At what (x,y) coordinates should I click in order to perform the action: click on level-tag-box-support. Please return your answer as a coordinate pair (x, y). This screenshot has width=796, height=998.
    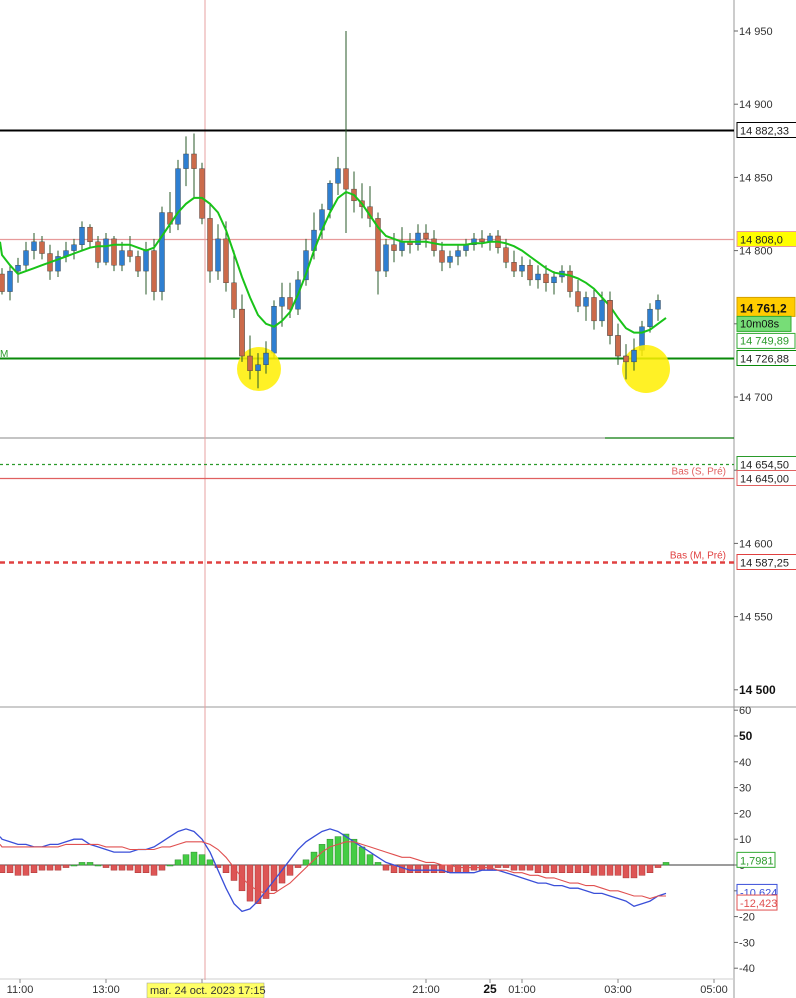
    Looking at the image, I should click on (766, 358).